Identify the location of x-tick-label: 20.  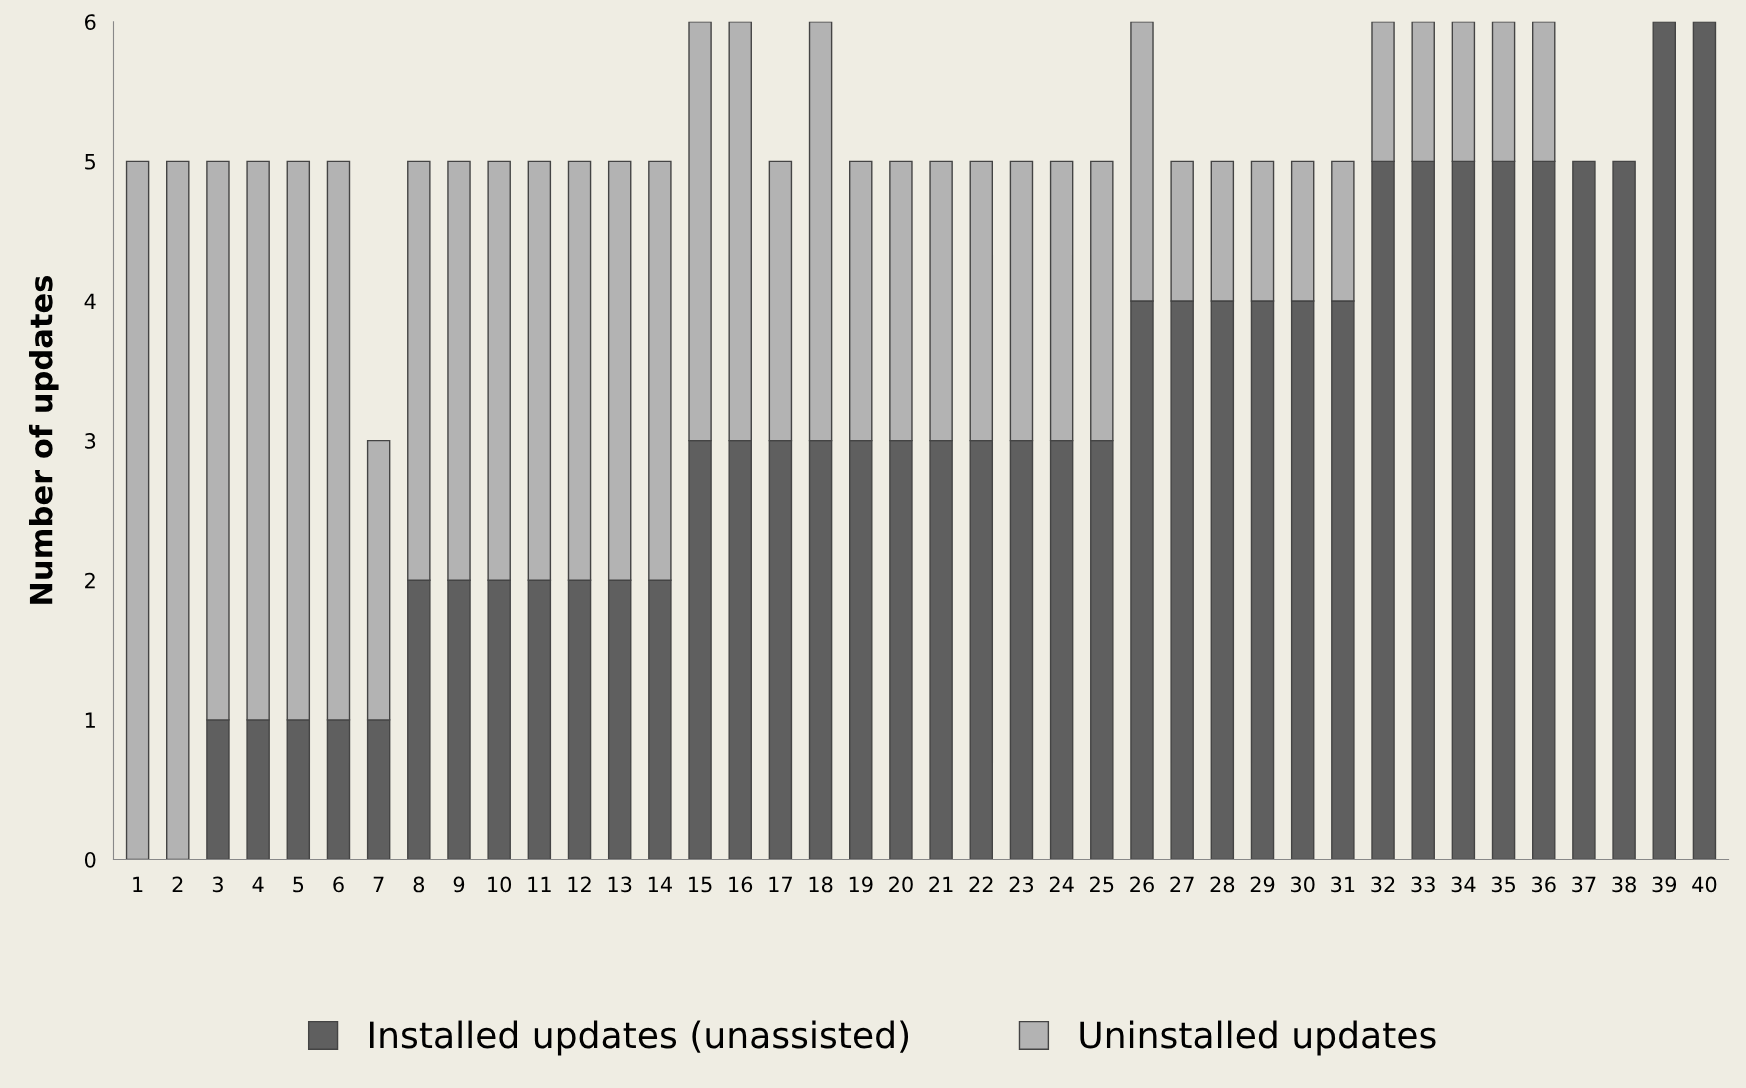
(901, 884).